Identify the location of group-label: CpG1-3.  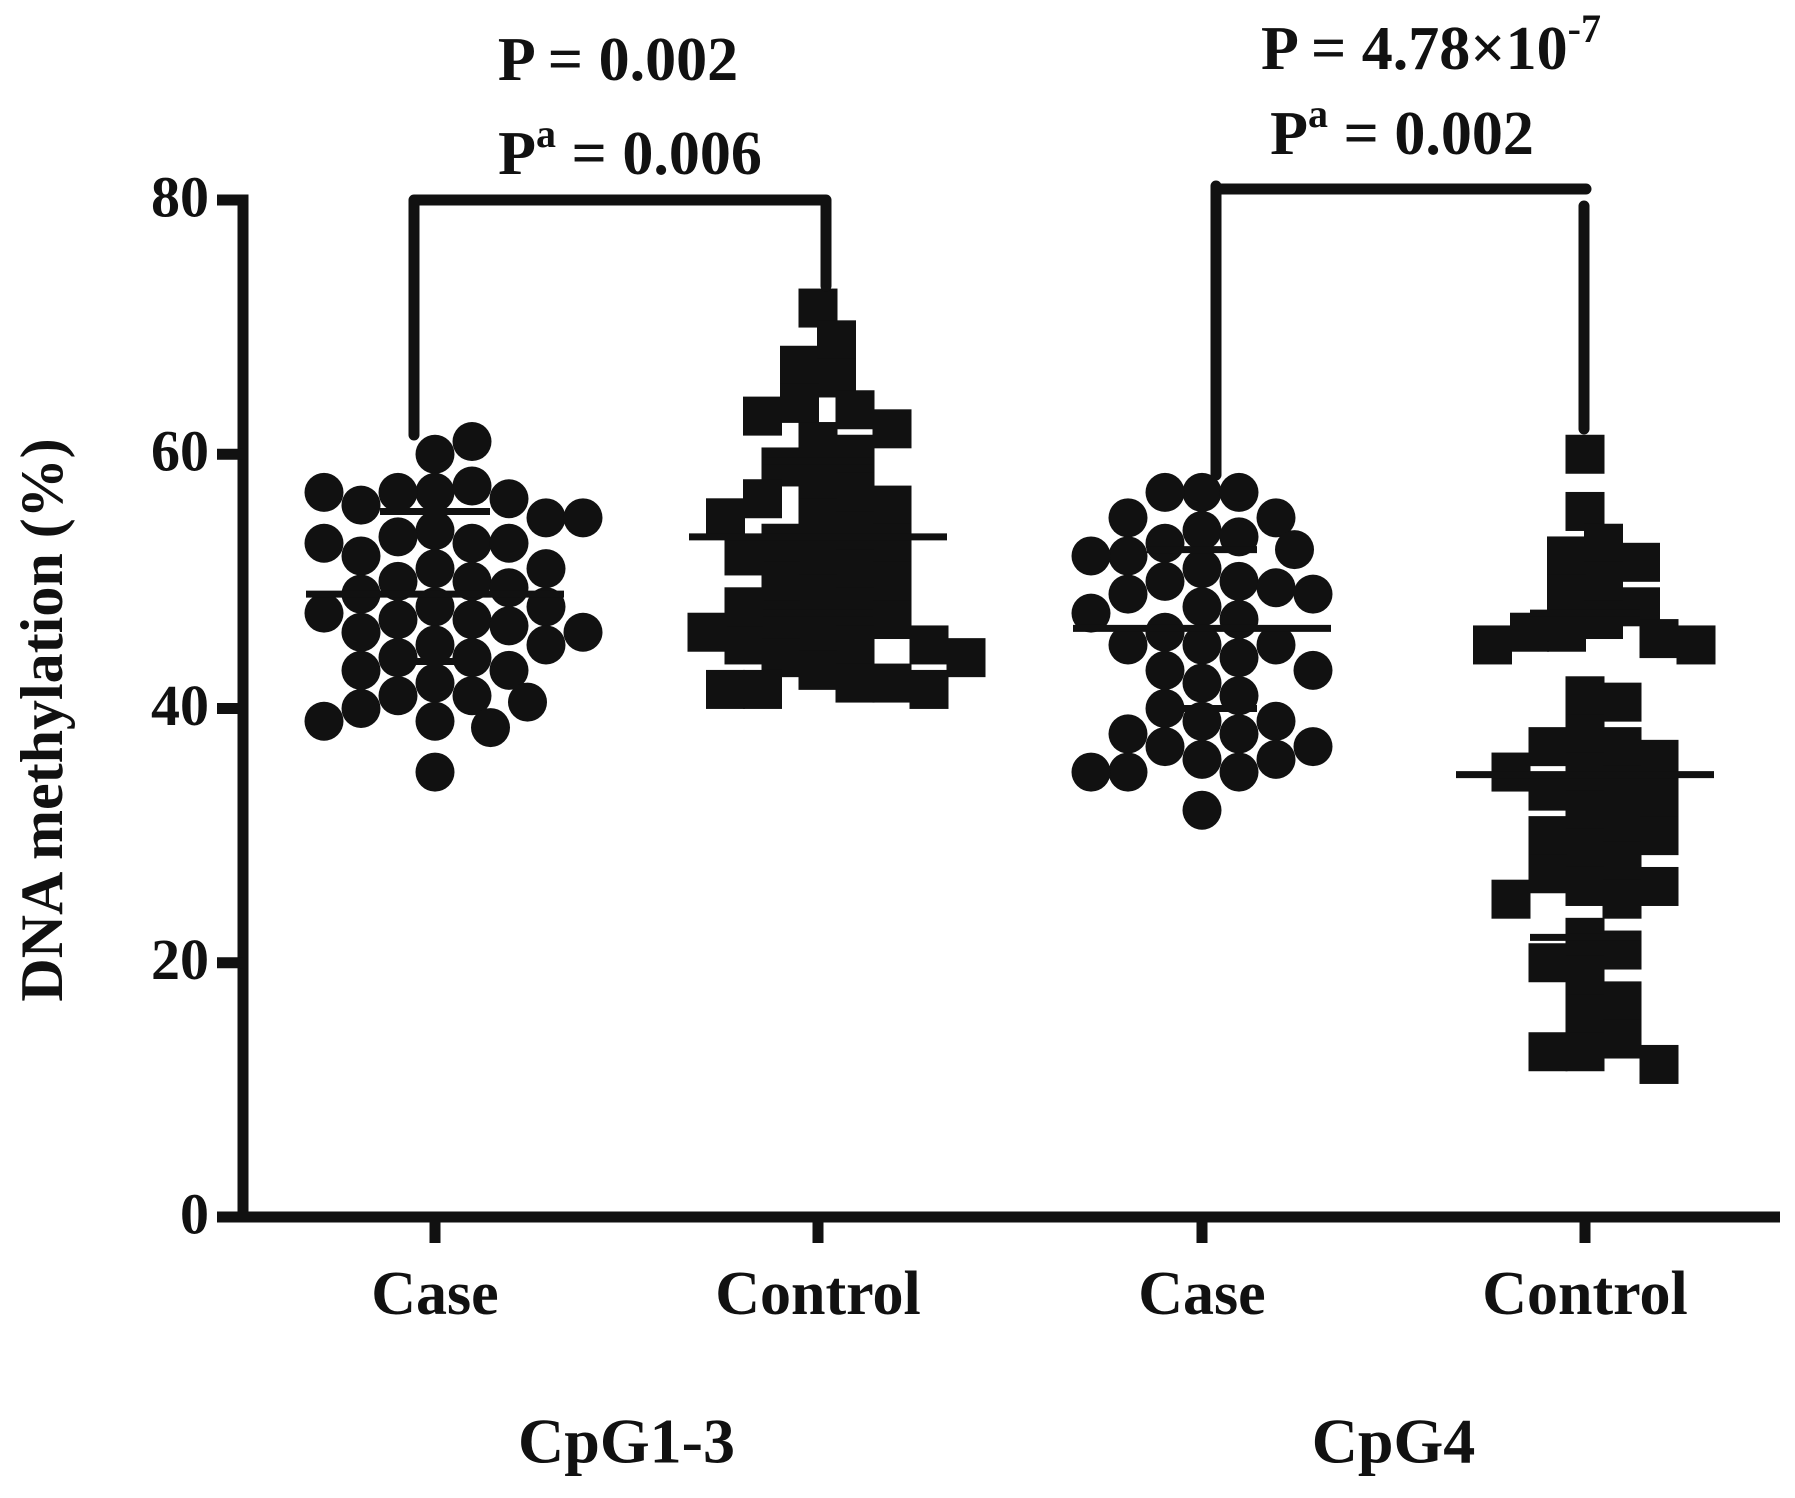
(626, 1441).